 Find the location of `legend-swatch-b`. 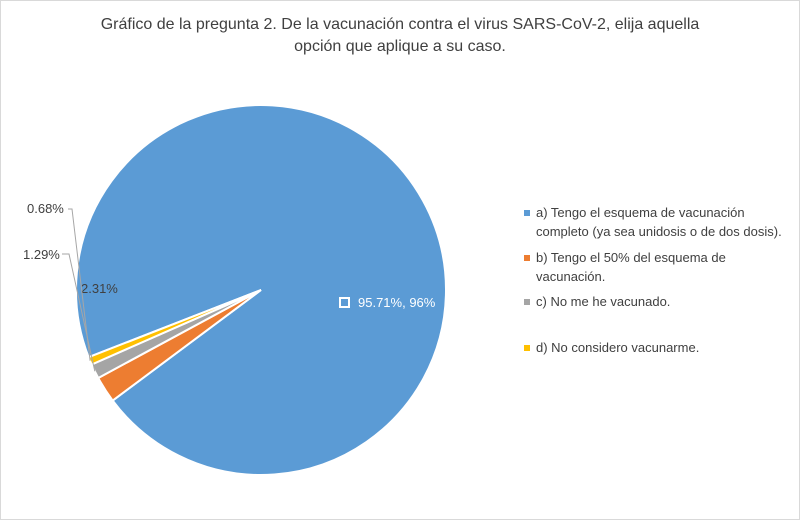

legend-swatch-b is located at coordinates (527, 258).